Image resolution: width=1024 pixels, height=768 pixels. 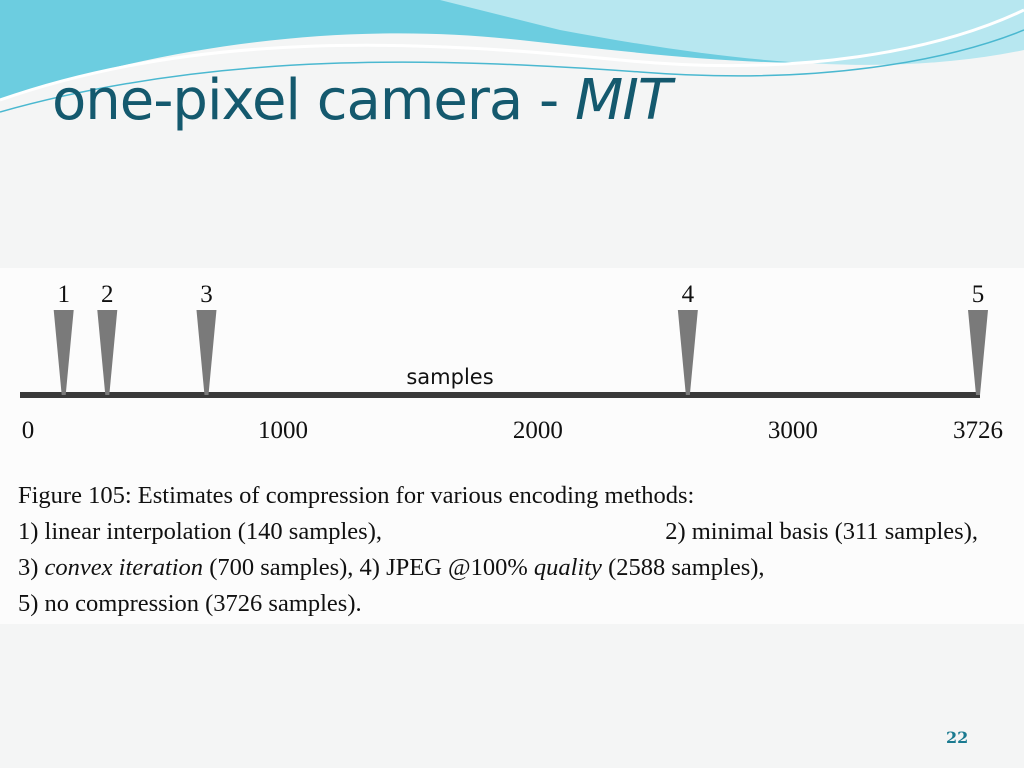 What do you see at coordinates (683, 567) in the screenshot?
I see `caption-text: (2588 samples),` at bounding box center [683, 567].